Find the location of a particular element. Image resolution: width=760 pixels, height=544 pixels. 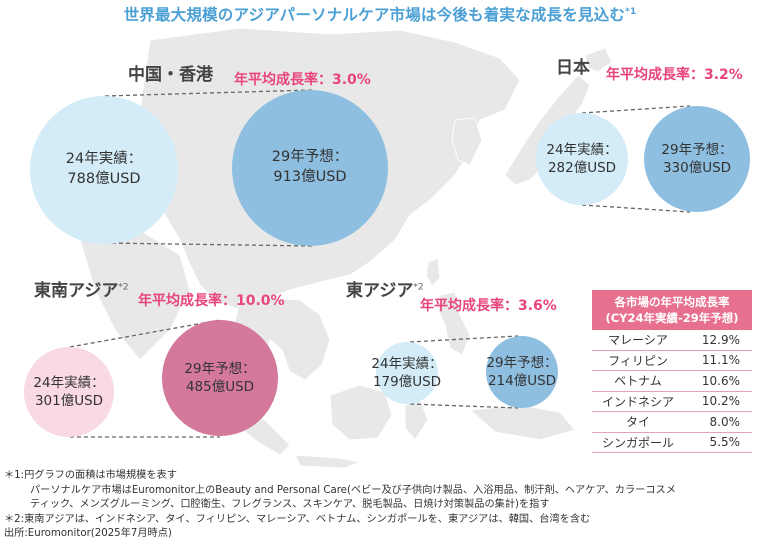

cagr-rate: 12.9% is located at coordinates (720, 339).